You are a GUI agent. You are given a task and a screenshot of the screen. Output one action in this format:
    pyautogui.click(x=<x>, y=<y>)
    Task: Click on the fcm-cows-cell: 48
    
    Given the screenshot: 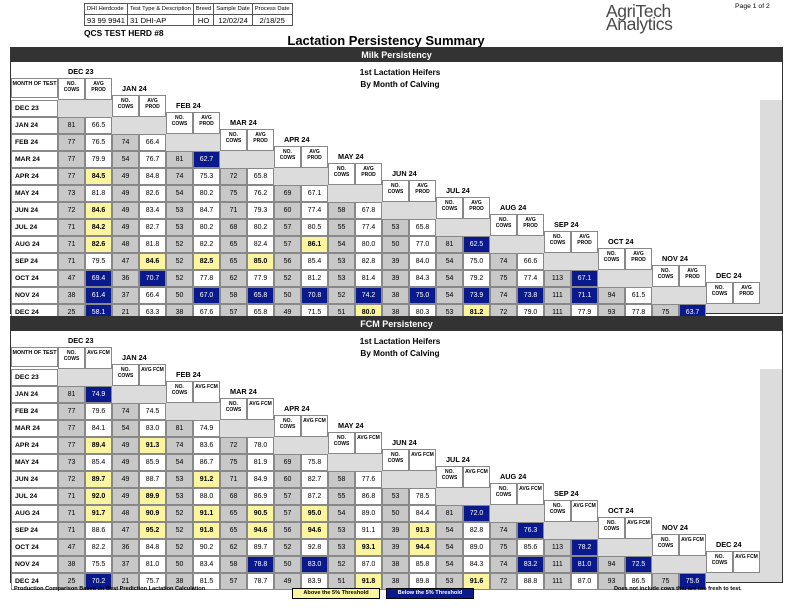 What is the action you would take?
    pyautogui.click(x=125, y=513)
    